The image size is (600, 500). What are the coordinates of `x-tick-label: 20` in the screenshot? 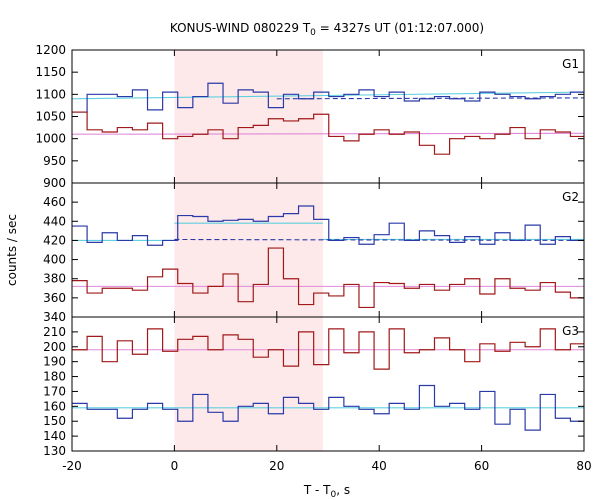 It's located at (276, 466).